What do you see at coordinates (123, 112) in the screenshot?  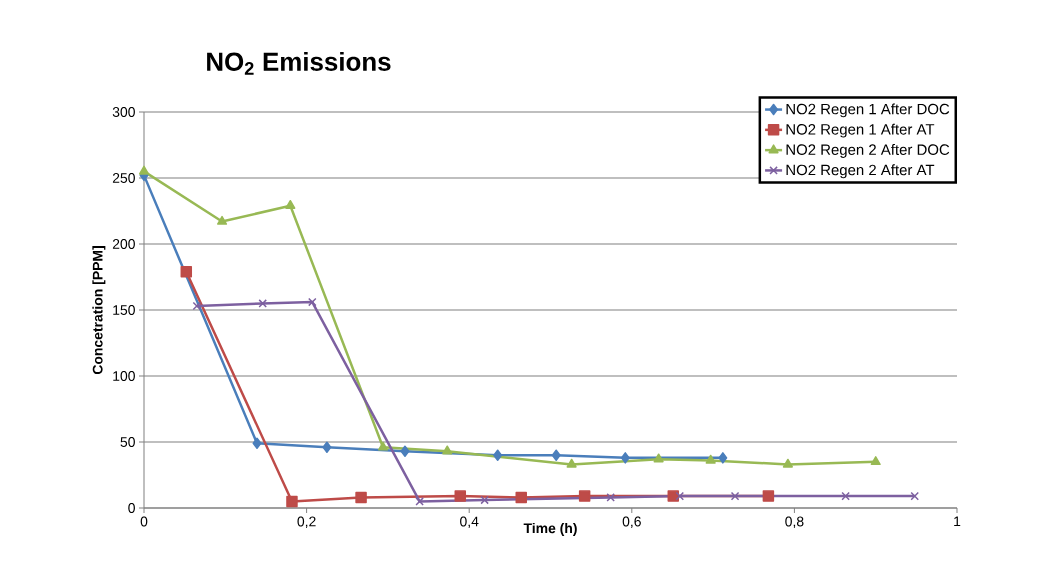 I see `y-tick-label: 300` at bounding box center [123, 112].